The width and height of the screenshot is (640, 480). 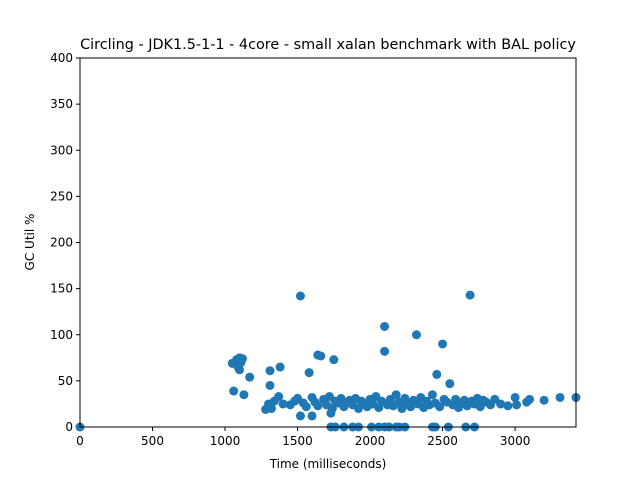 What do you see at coordinates (152, 441) in the screenshot?
I see `x-tick-label: 500` at bounding box center [152, 441].